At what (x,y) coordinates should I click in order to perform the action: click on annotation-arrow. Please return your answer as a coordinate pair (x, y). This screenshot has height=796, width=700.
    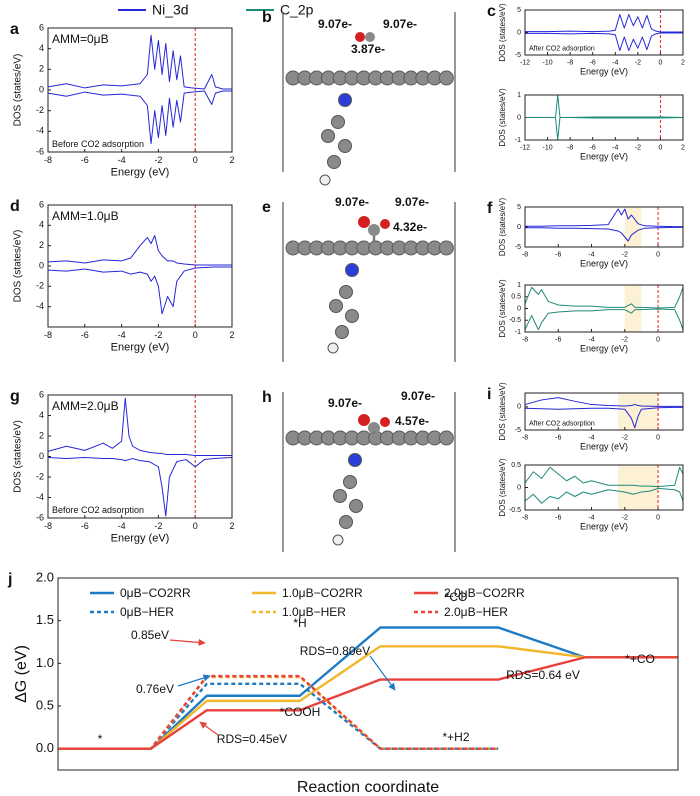
    Looking at the image, I should click on (209, 728).